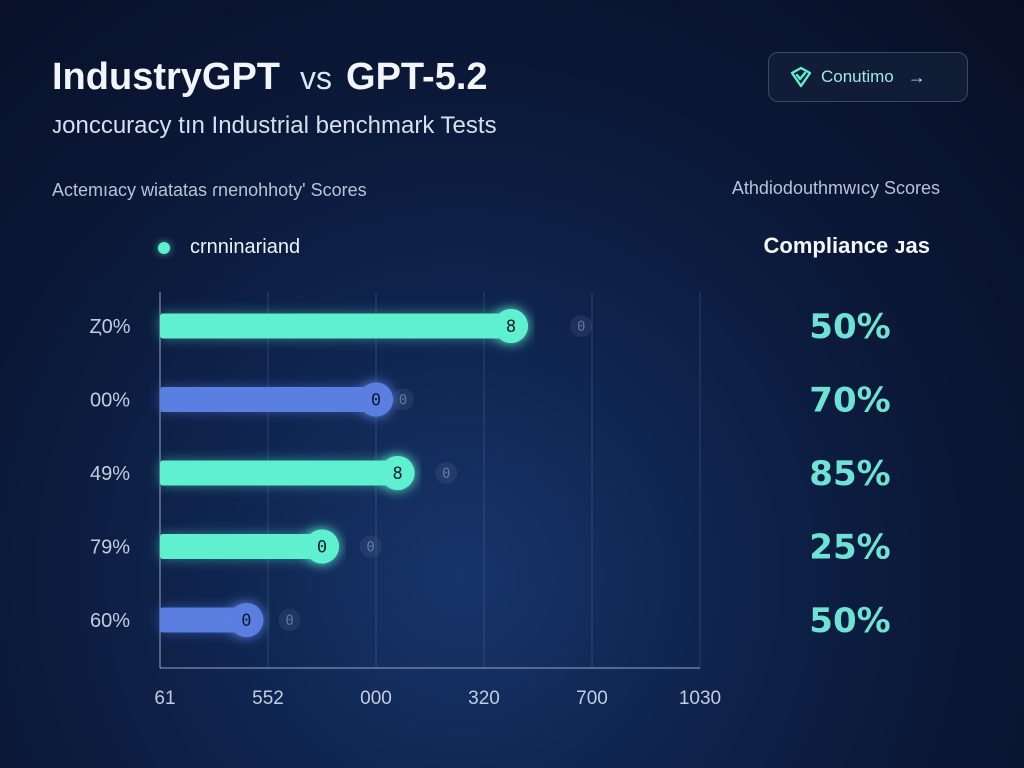 The image size is (1024, 768). Describe the element at coordinates (268, 698) in the screenshot. I see `x-tick-label-1: 552` at that location.